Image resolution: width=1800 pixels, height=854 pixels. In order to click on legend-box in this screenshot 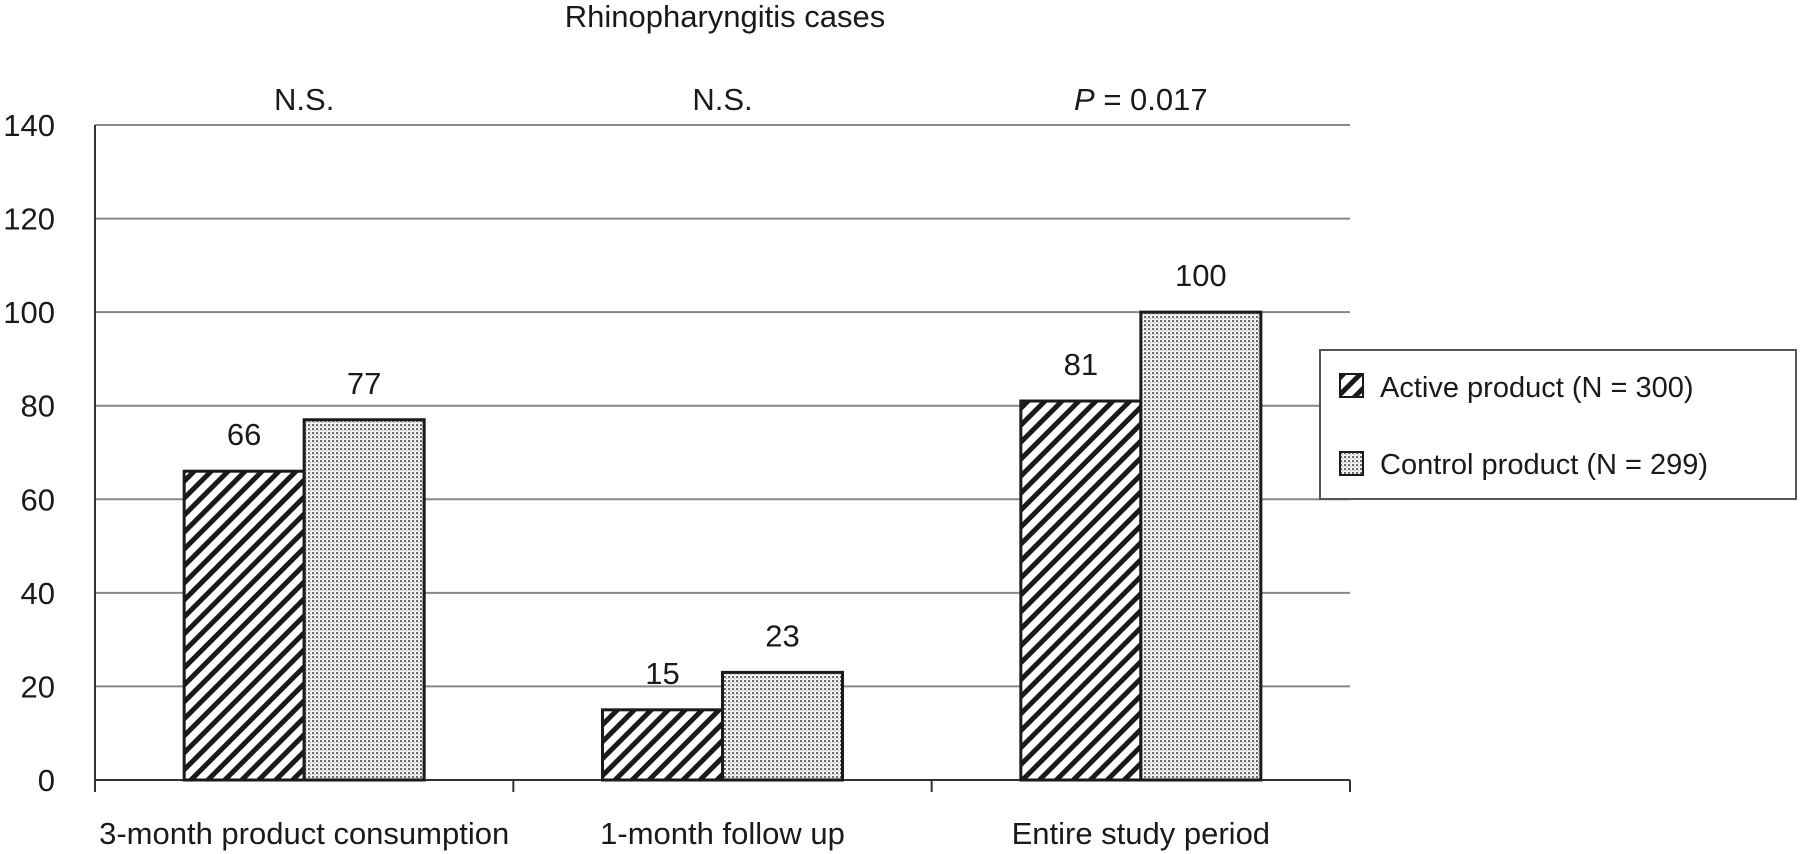, I will do `click(1558, 424)`.